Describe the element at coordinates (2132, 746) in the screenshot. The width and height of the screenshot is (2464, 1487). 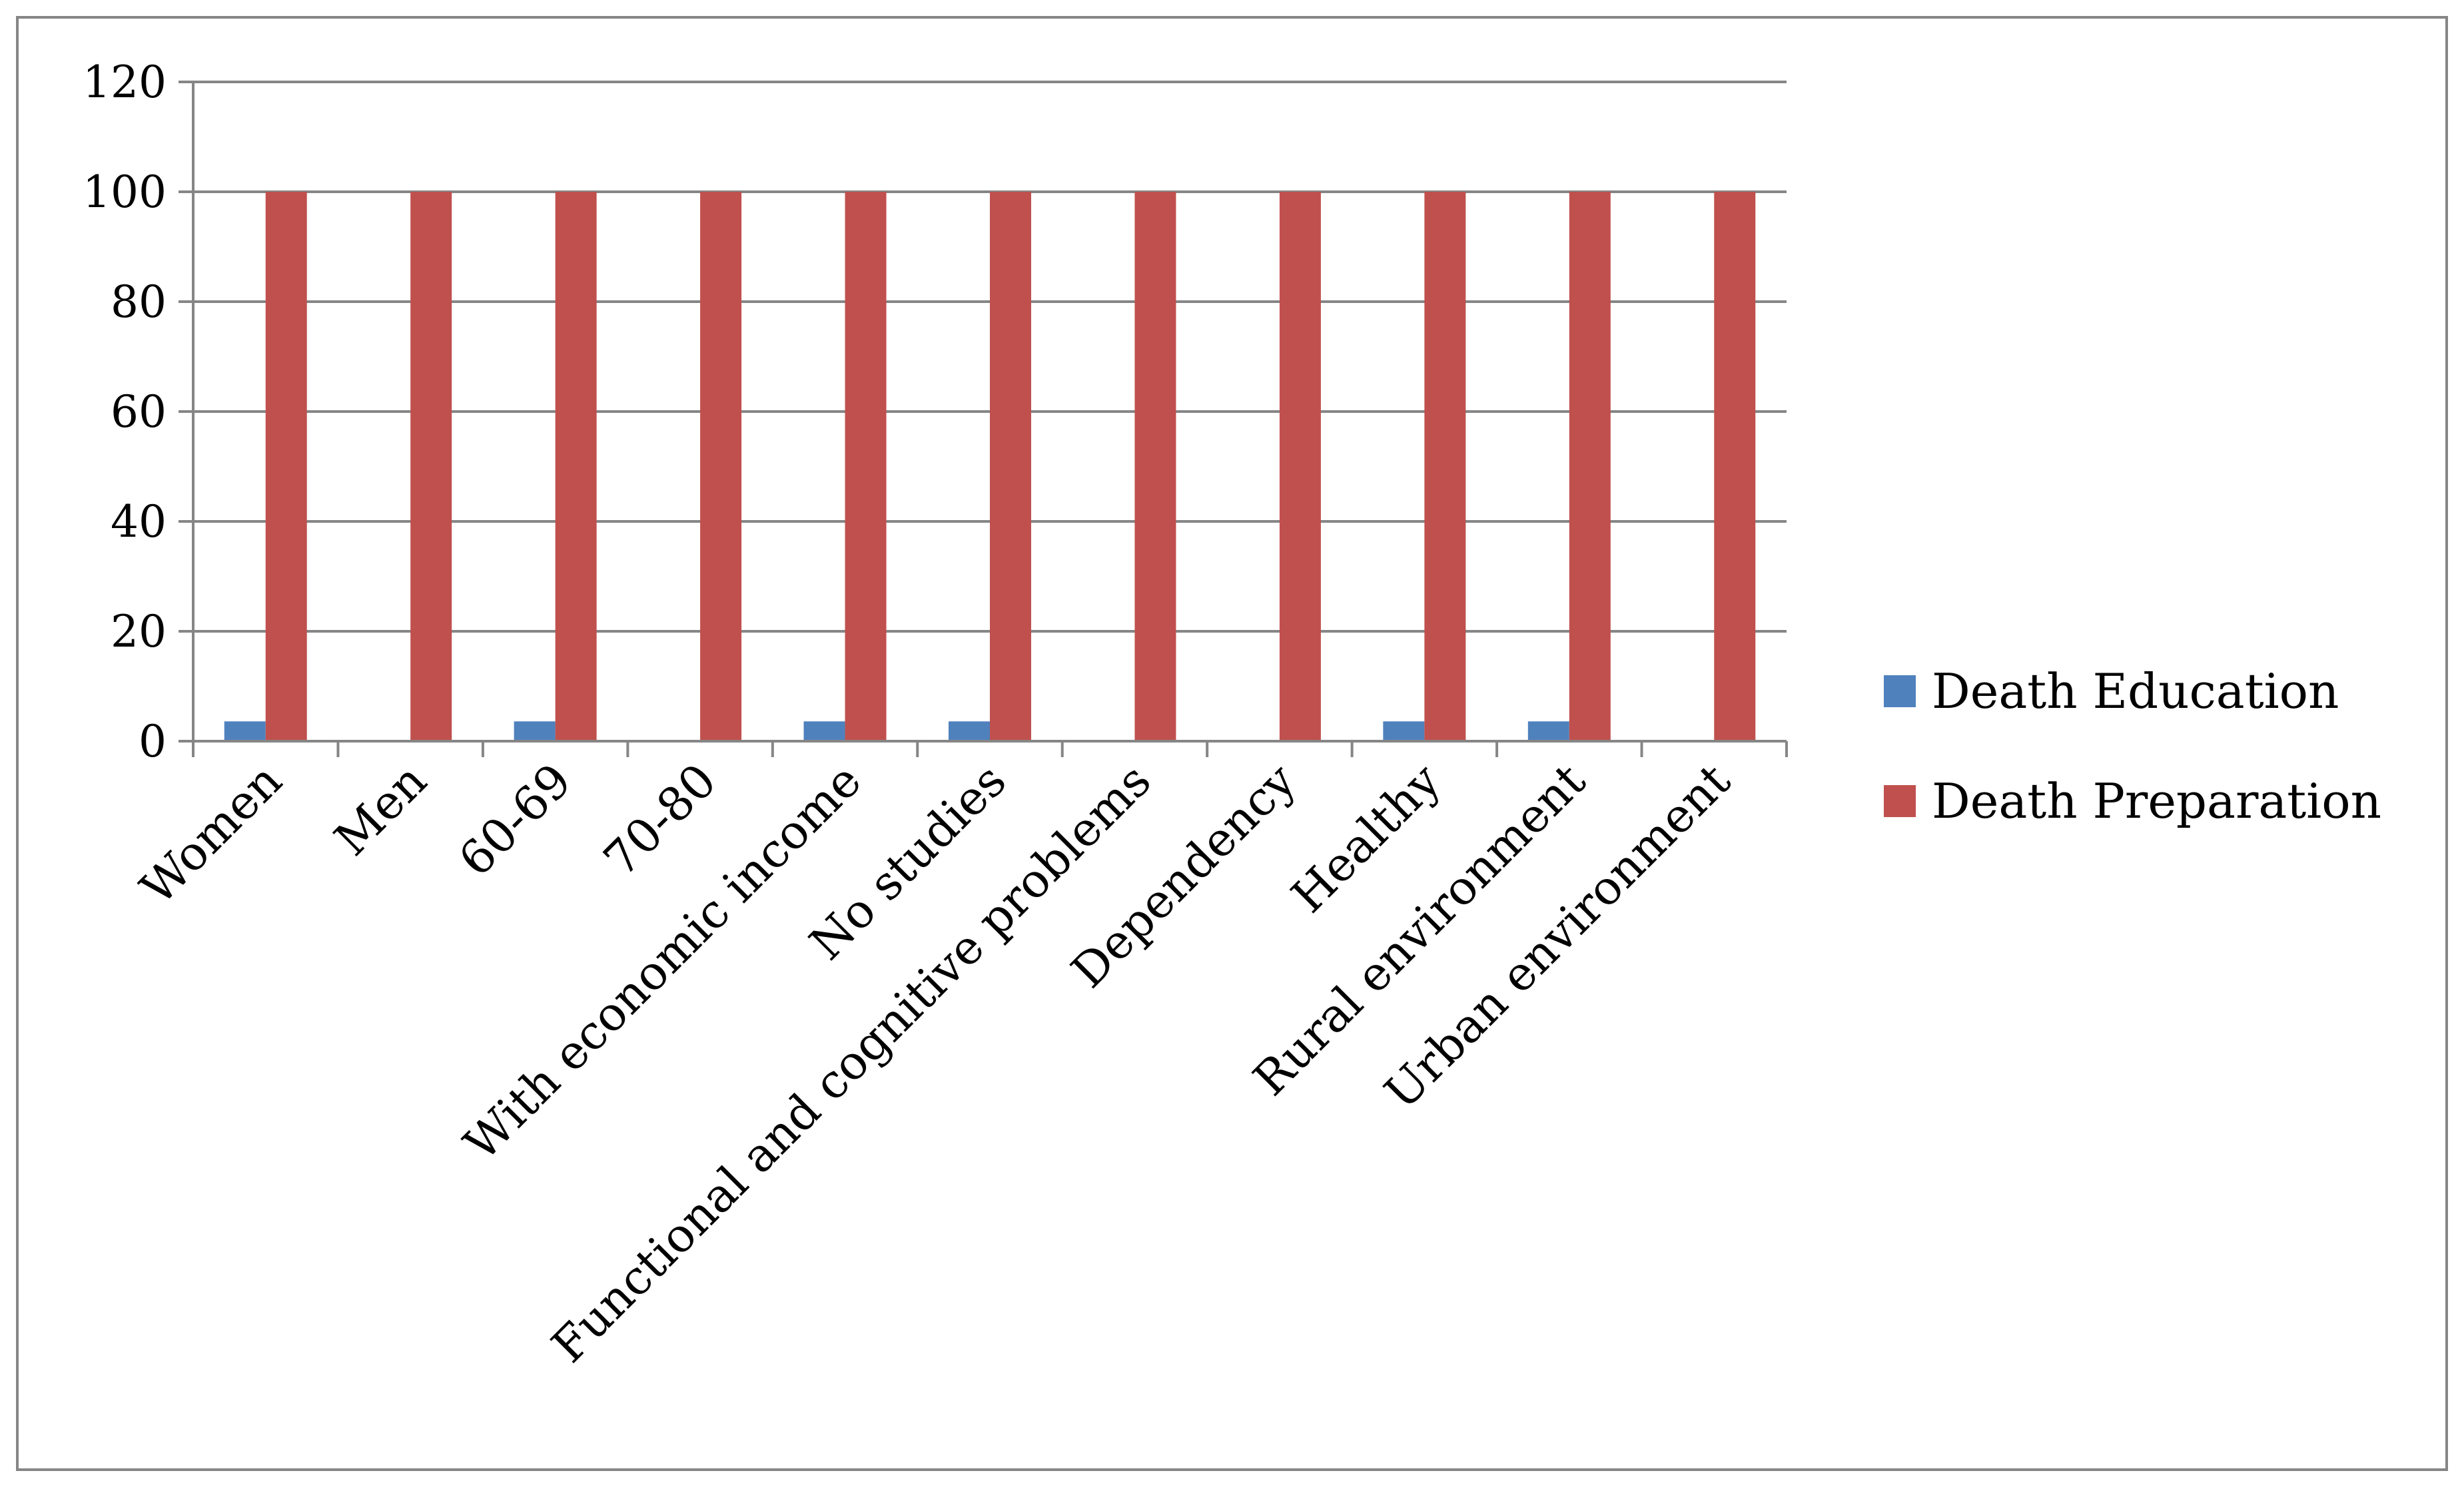
I see `legend: Death Education Death Preparation` at that location.